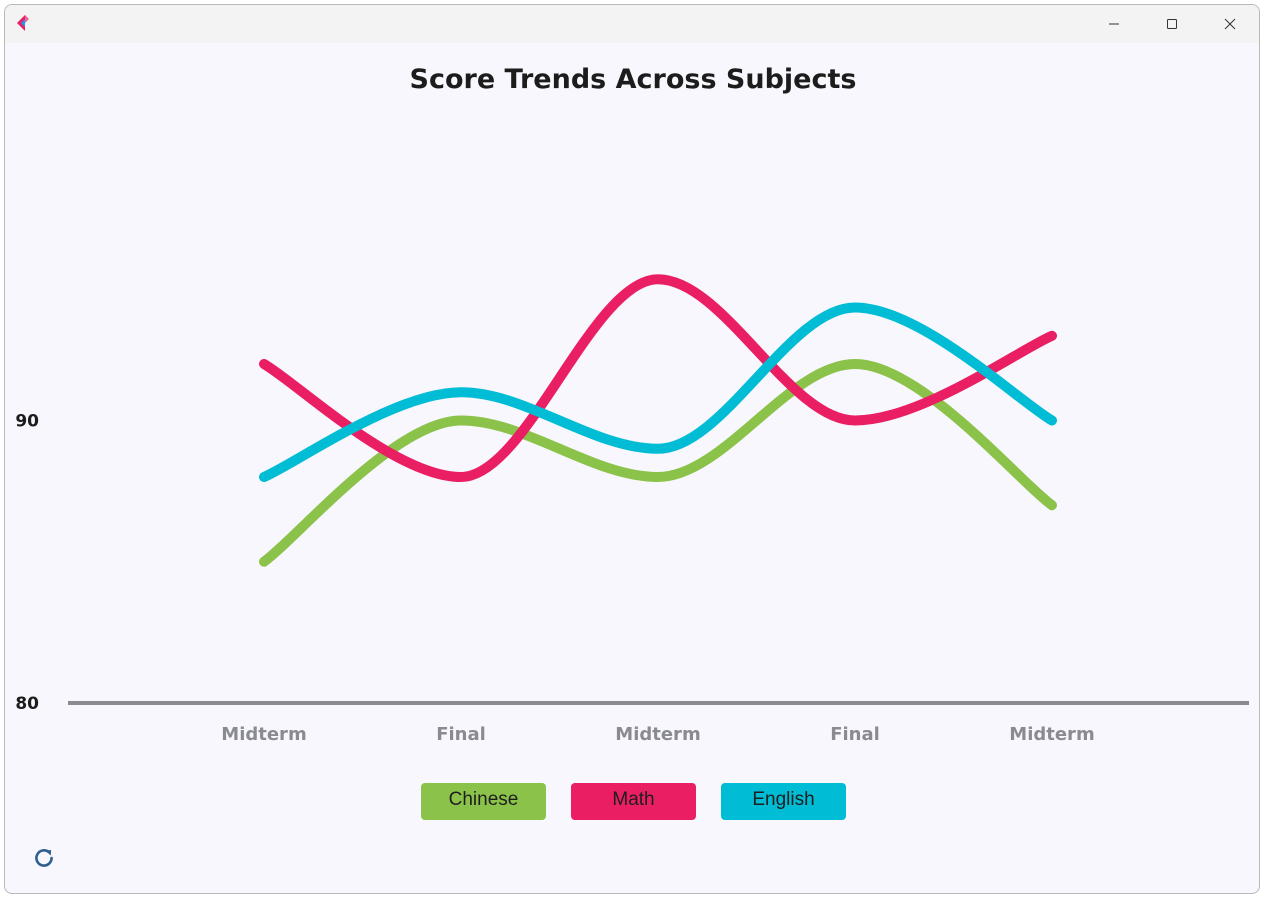  What do you see at coordinates (658, 392) in the screenshot?
I see `series-line-english` at bounding box center [658, 392].